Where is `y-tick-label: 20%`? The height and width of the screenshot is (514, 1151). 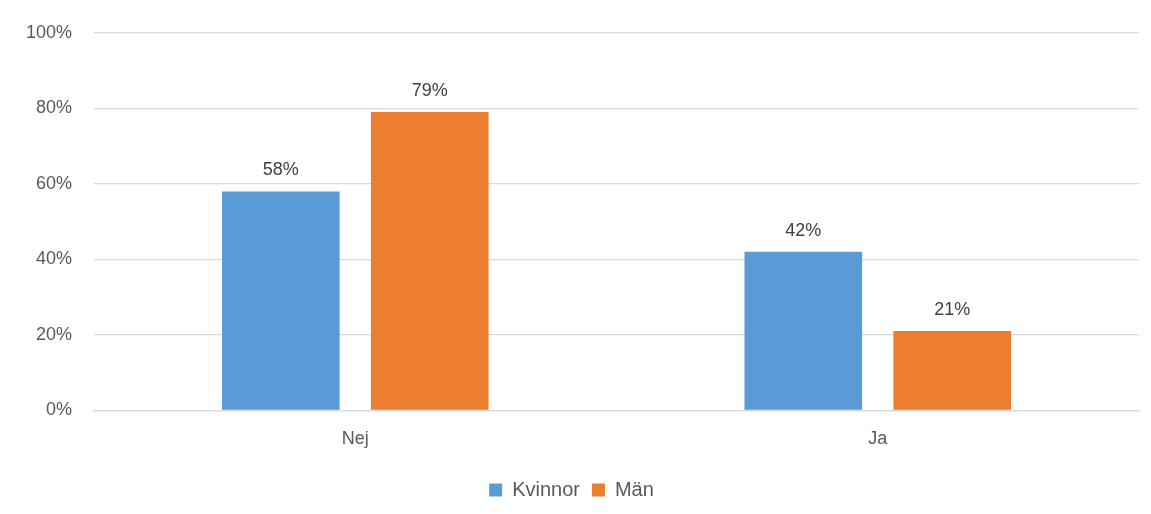
y-tick-label: 20% is located at coordinates (54, 333).